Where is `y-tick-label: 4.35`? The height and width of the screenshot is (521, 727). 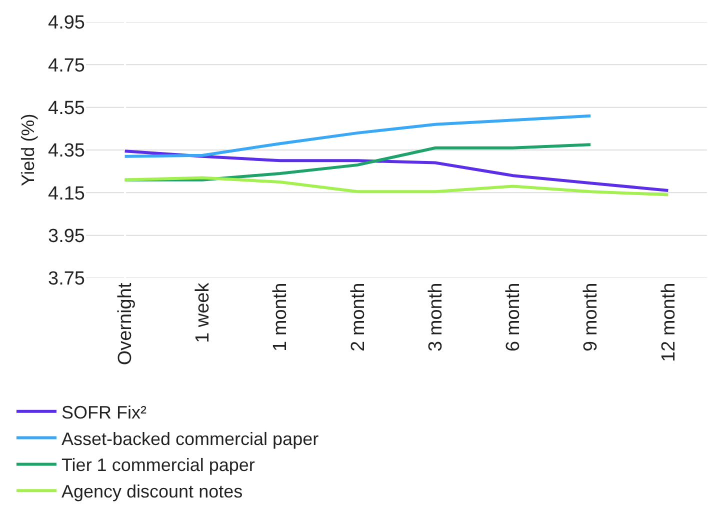
y-tick-label: 4.35 is located at coordinates (66, 151).